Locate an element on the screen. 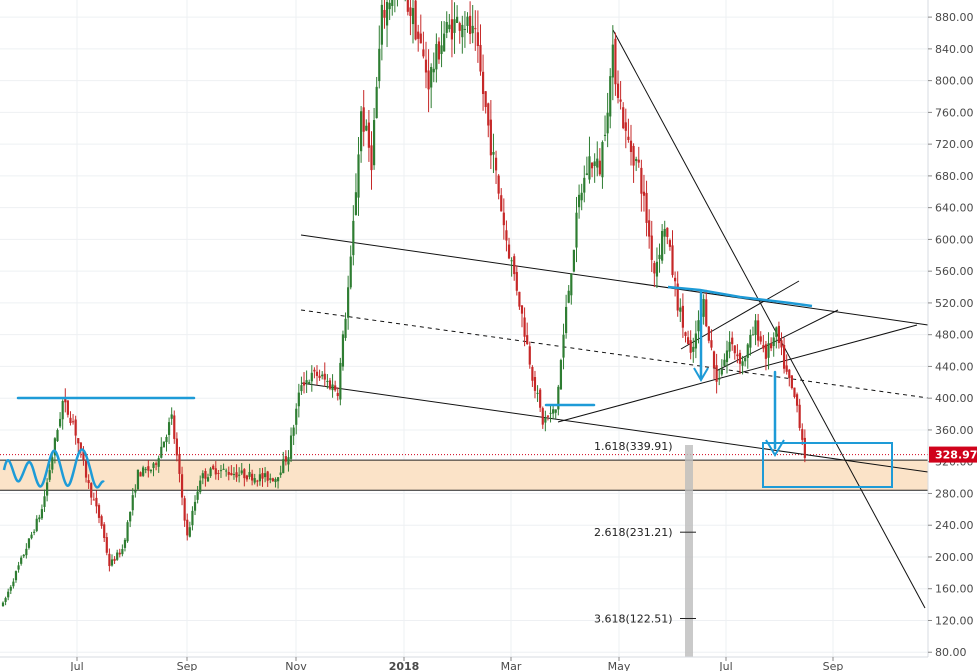  y-tick-label: 520.00 is located at coordinates (954, 303).